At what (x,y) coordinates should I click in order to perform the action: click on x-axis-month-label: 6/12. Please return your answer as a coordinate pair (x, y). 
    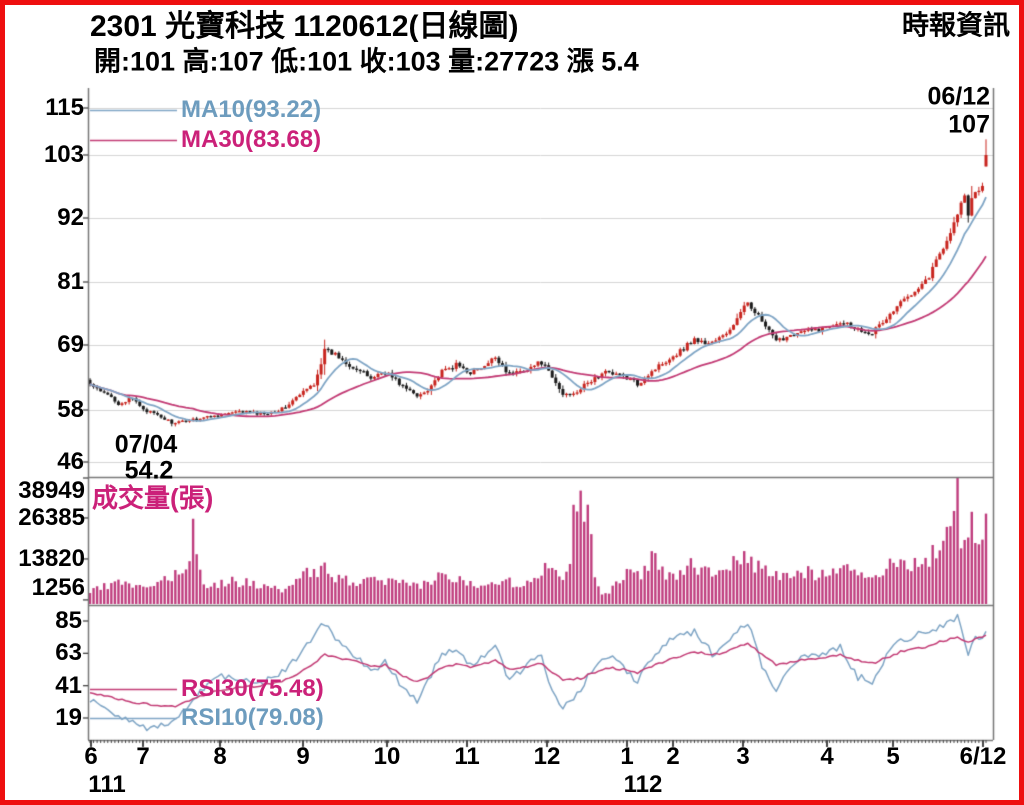
    Looking at the image, I should click on (983, 756).